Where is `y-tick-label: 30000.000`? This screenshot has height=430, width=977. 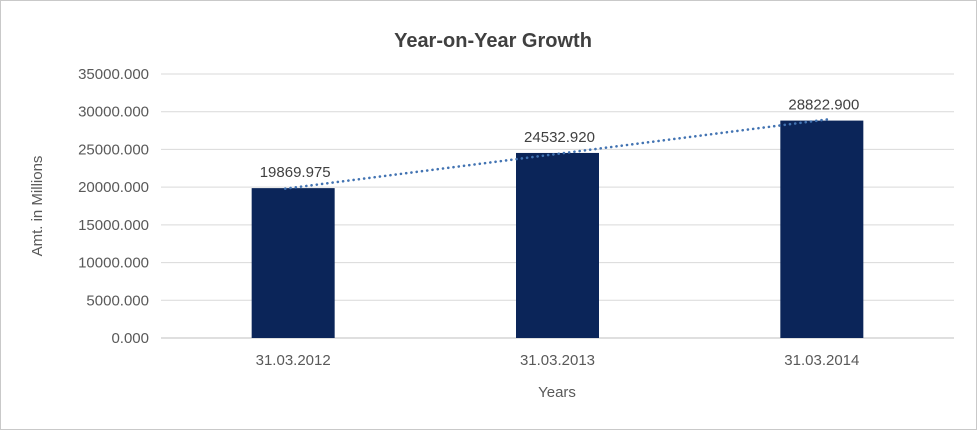
y-tick-label: 30000.000 is located at coordinates (113, 112).